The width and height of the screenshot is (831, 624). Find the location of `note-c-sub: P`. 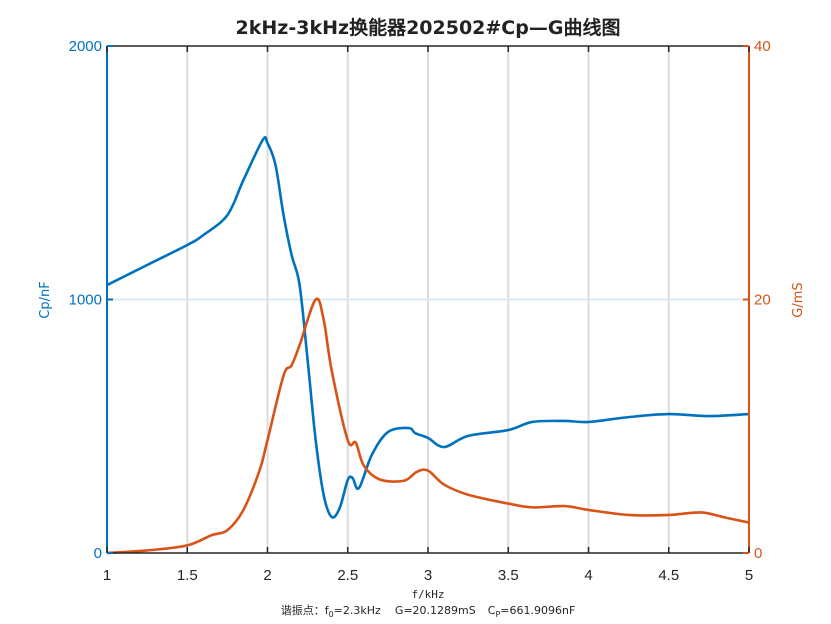

note-c-sub: P is located at coordinates (497, 614).